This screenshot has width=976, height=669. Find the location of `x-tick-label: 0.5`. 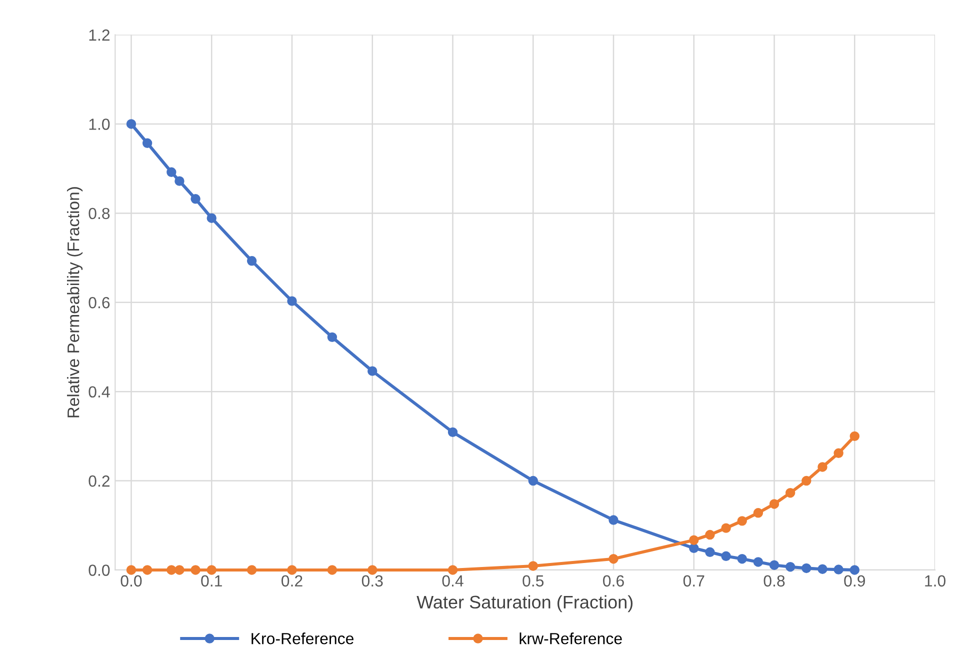

x-tick-label: 0.5 is located at coordinates (533, 581).